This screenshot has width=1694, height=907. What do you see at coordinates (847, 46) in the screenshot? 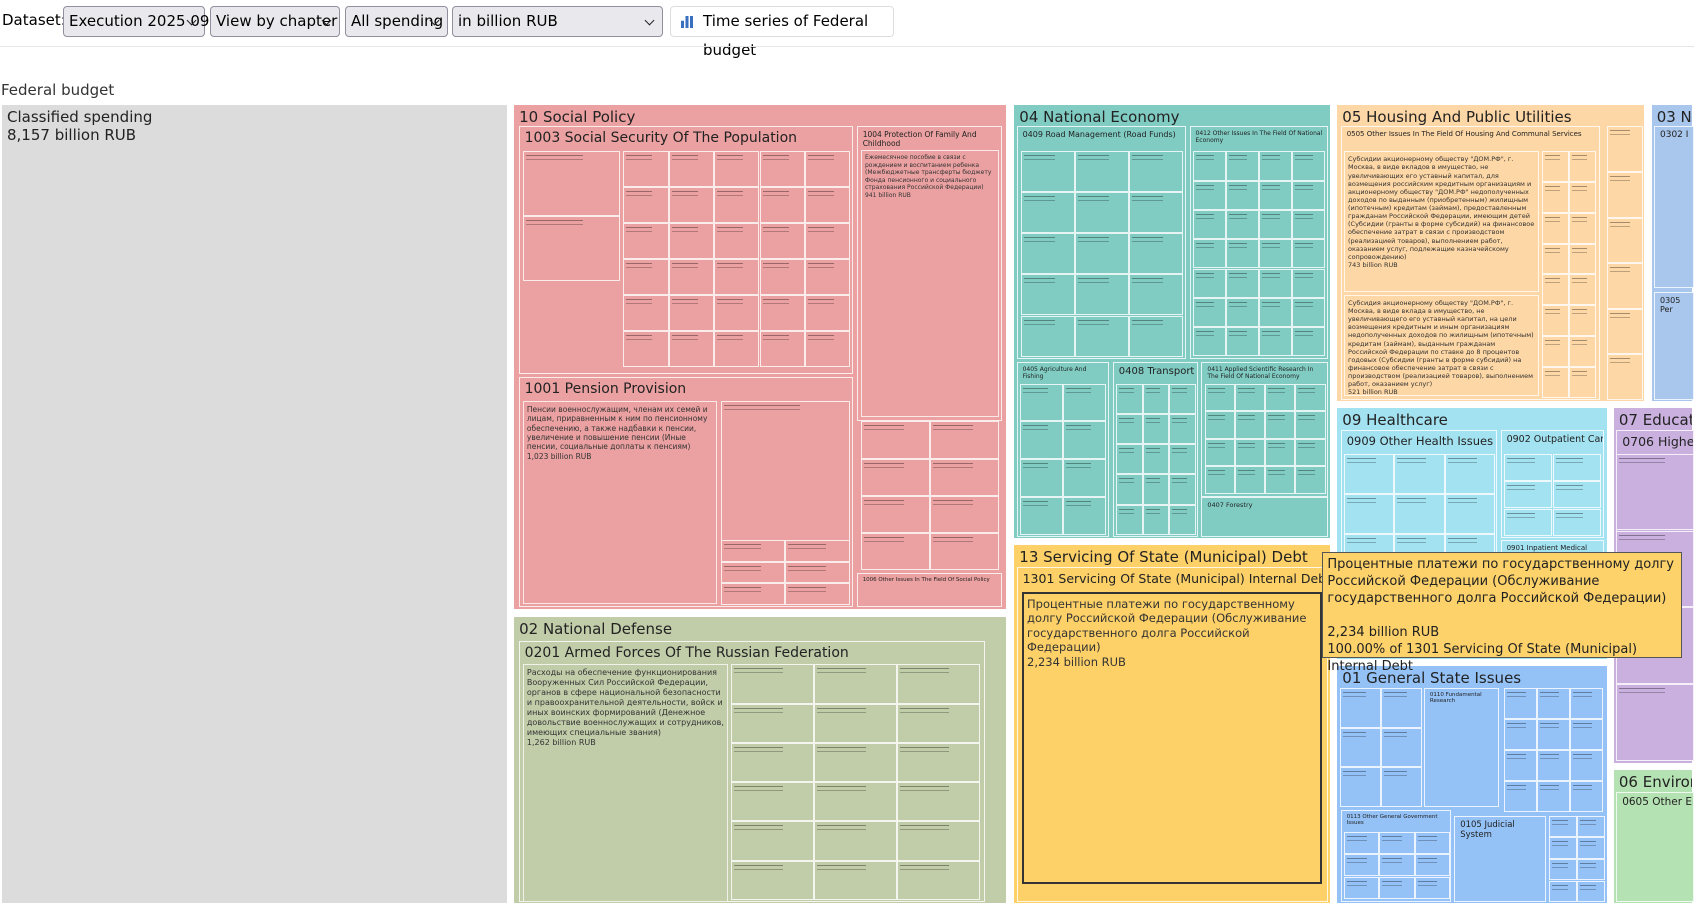
I see `divider` at bounding box center [847, 46].